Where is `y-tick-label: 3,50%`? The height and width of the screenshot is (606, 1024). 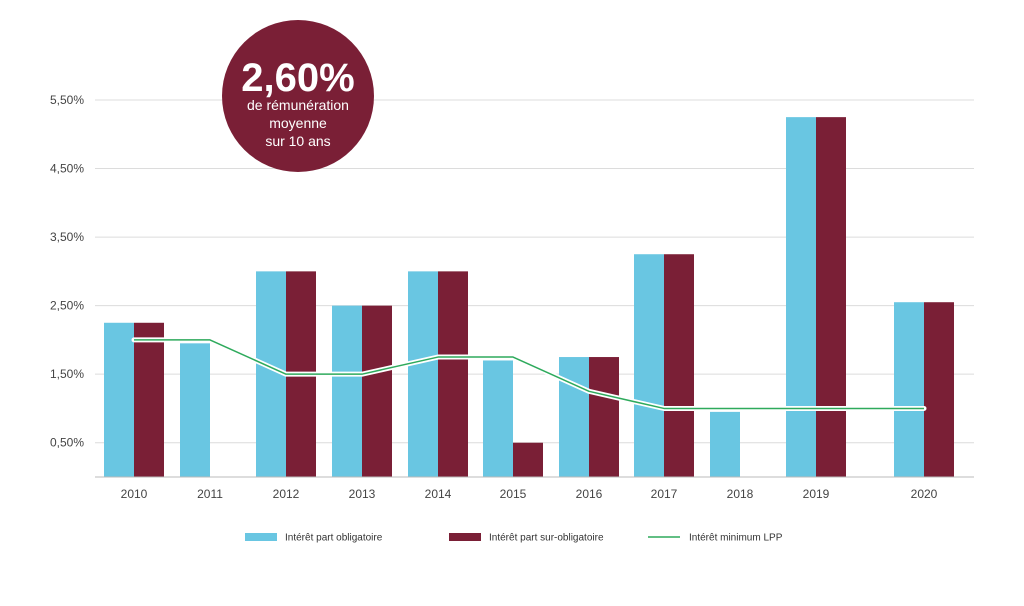
y-tick-label: 3,50% is located at coordinates (67, 237).